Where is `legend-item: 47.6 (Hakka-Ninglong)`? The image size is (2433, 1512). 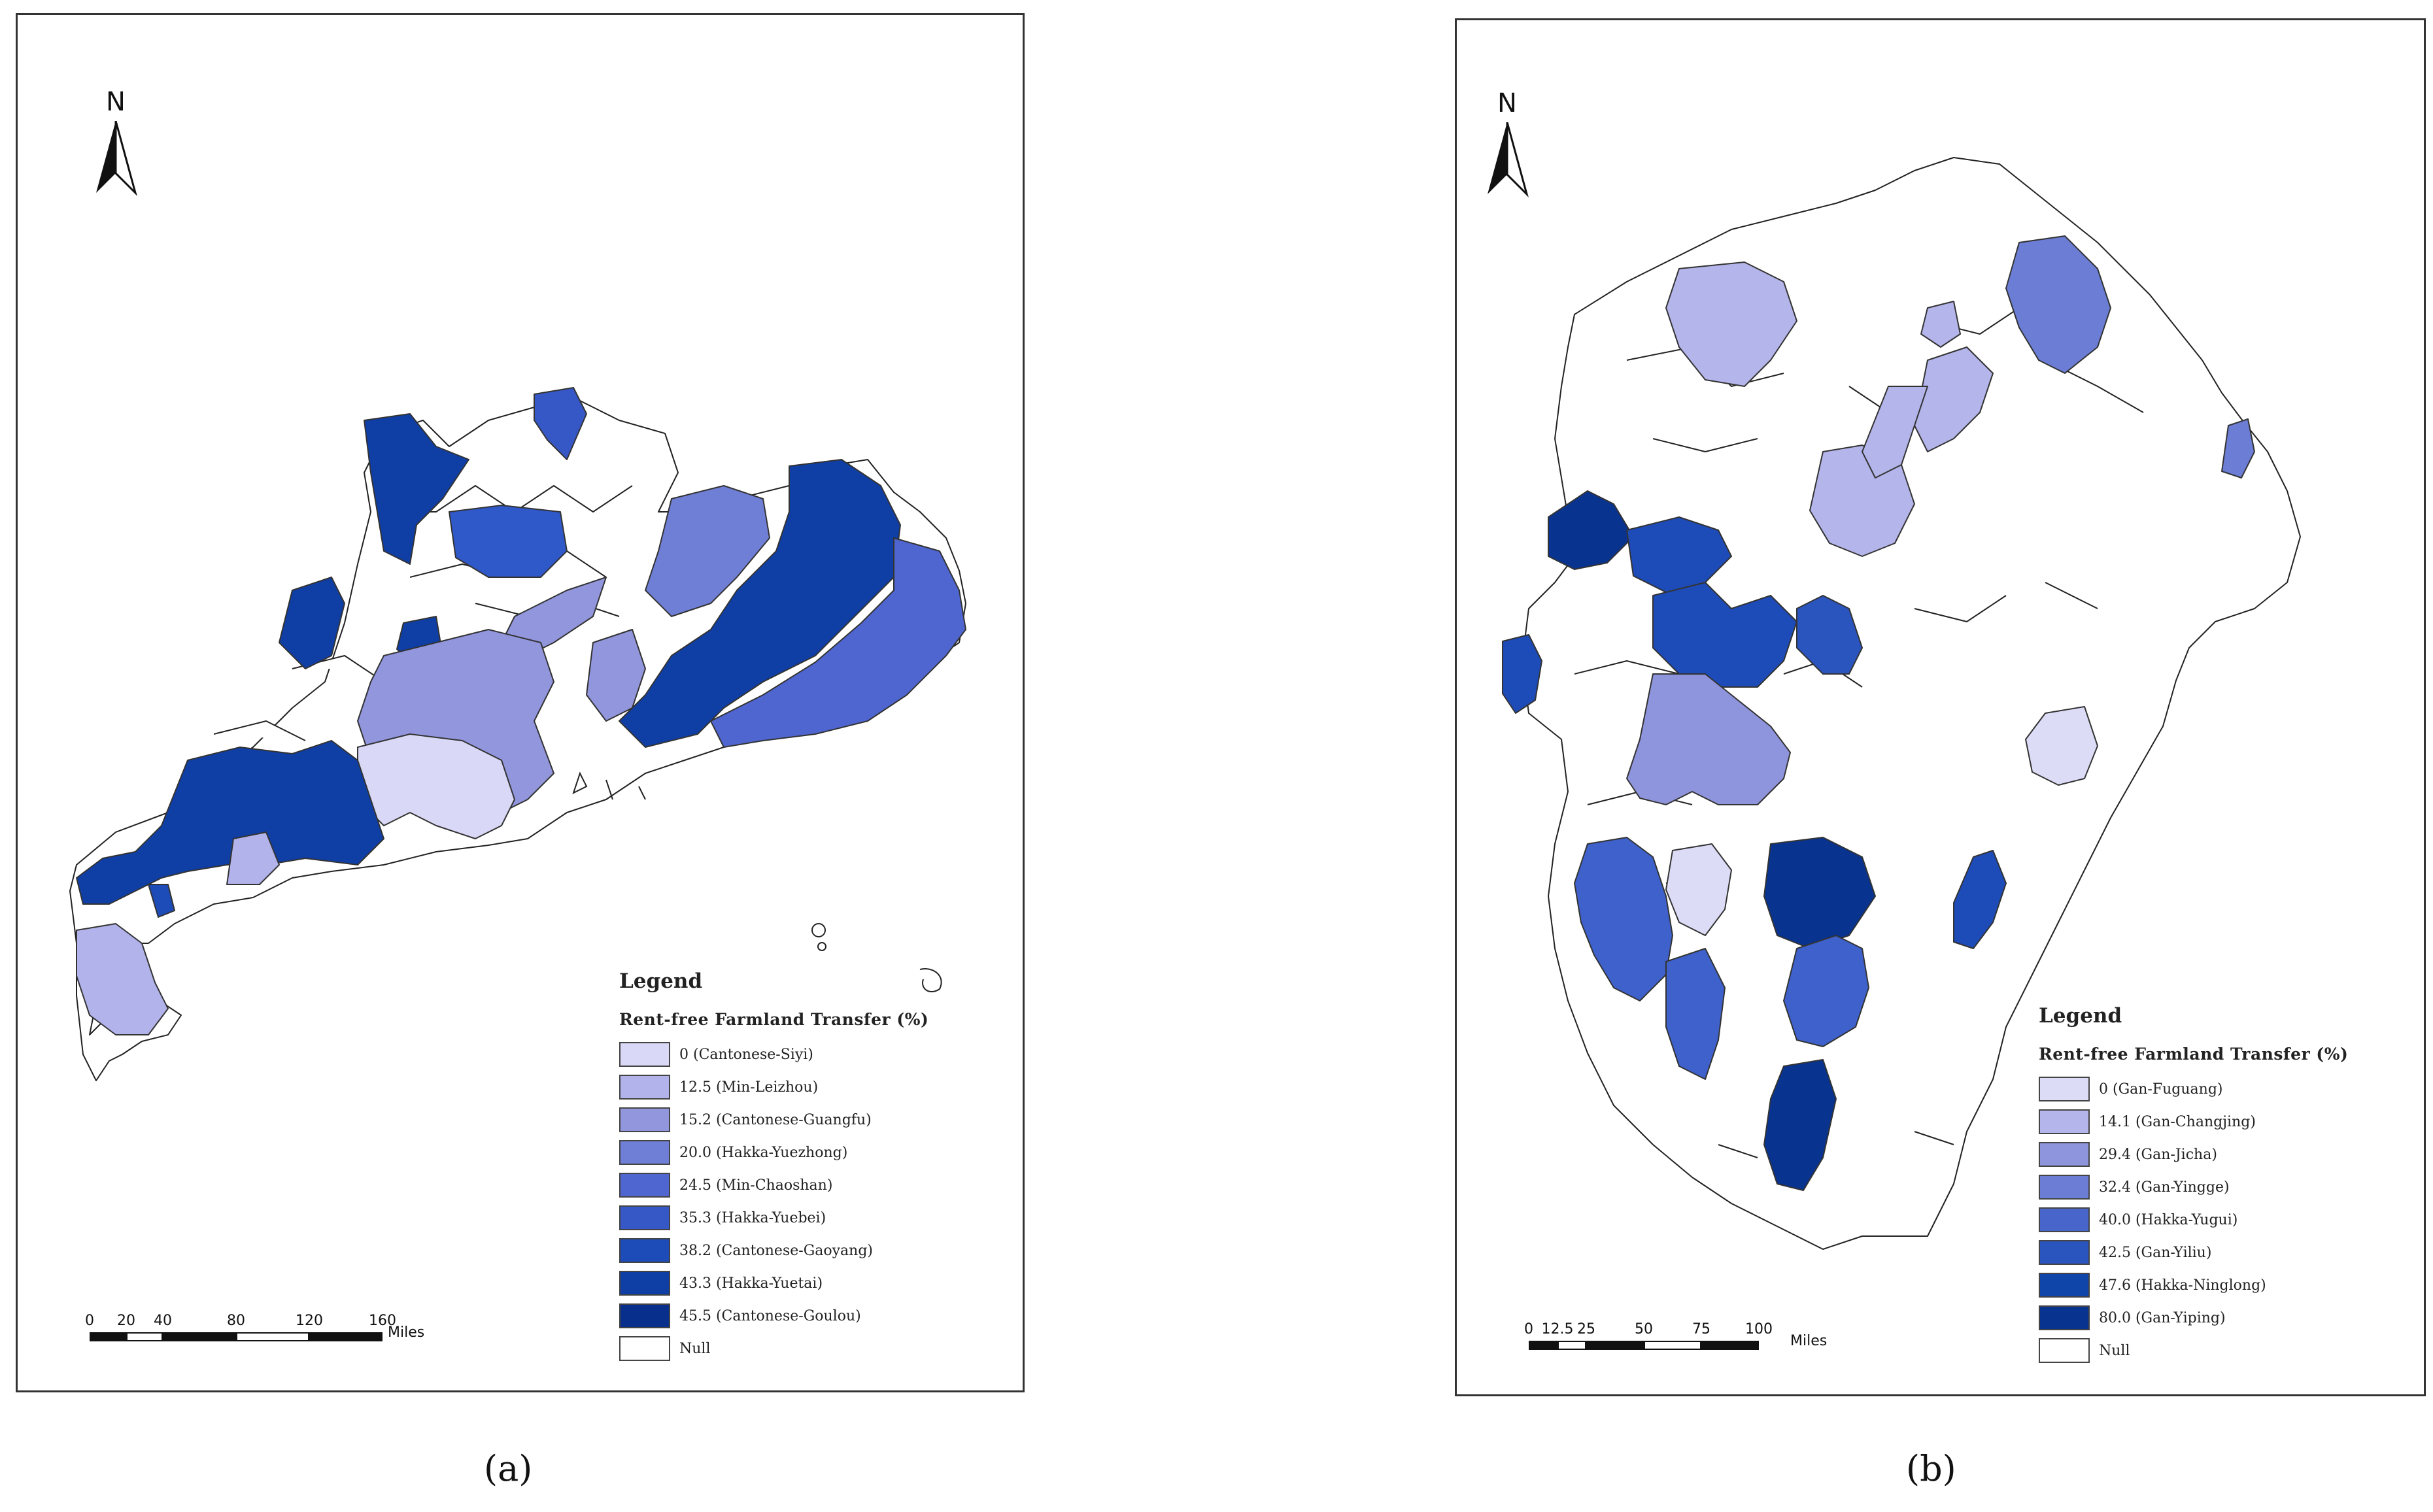 legend-item: 47.6 (Hakka-Ninglong) is located at coordinates (2229, 1285).